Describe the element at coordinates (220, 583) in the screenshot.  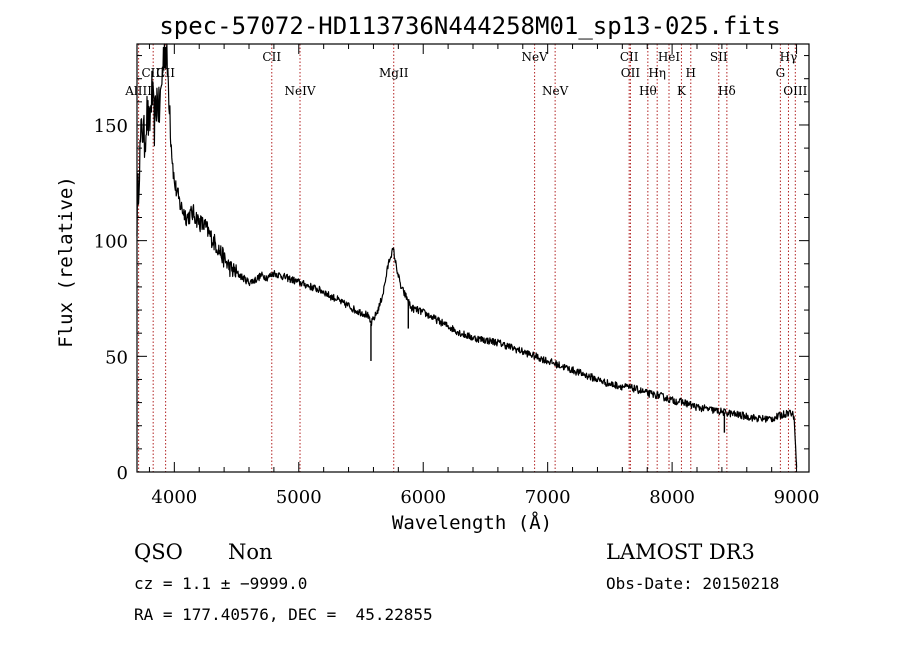
I see `redshift-value: cz = 1.1 ± −9999.0` at that location.